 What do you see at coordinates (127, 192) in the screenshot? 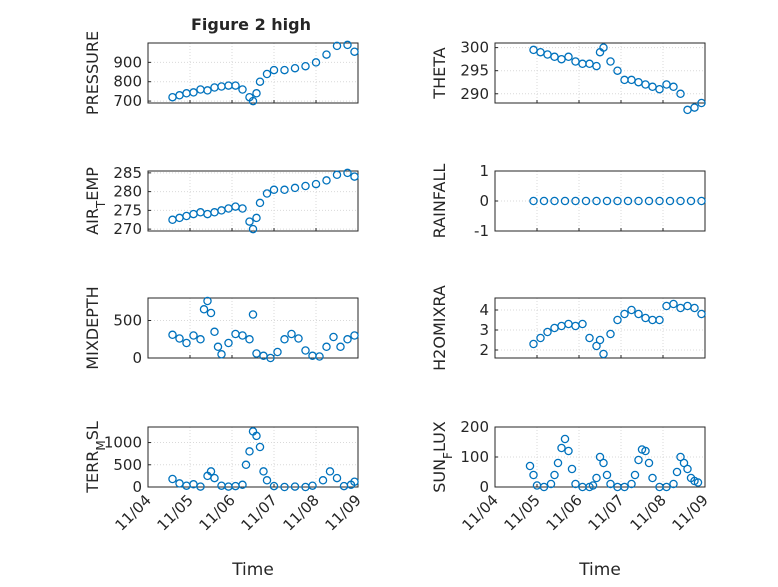
I see `y-tick-label: 280` at bounding box center [127, 192].